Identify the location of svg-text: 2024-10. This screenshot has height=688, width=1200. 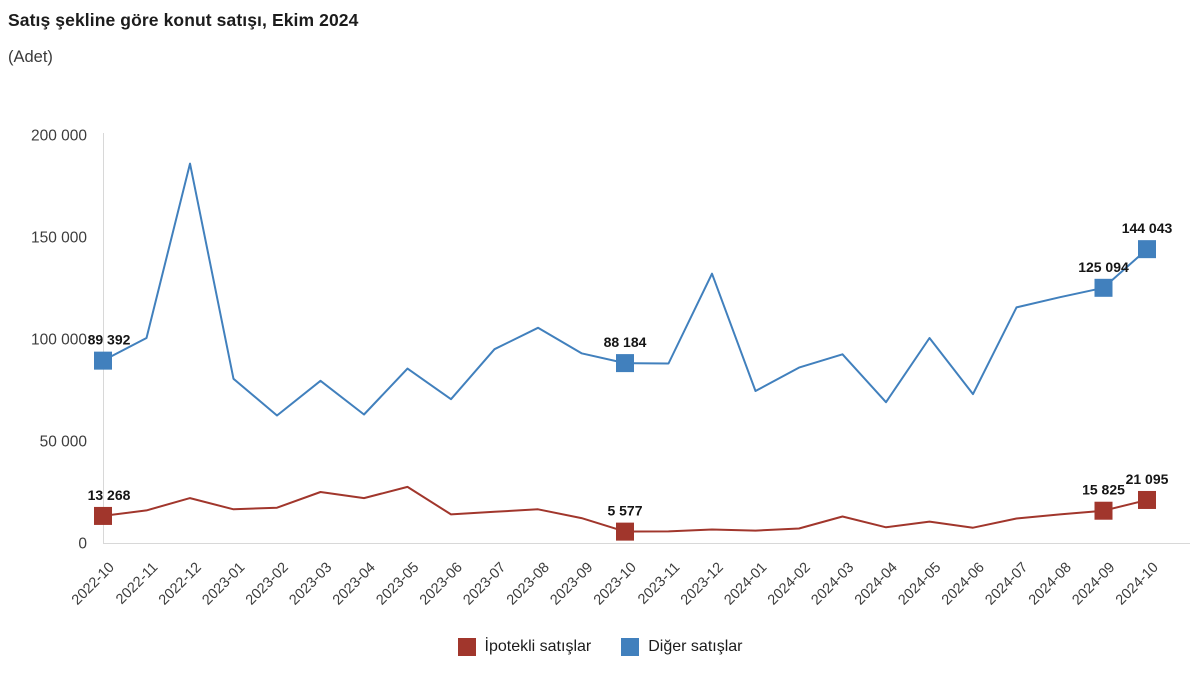
(1137, 584).